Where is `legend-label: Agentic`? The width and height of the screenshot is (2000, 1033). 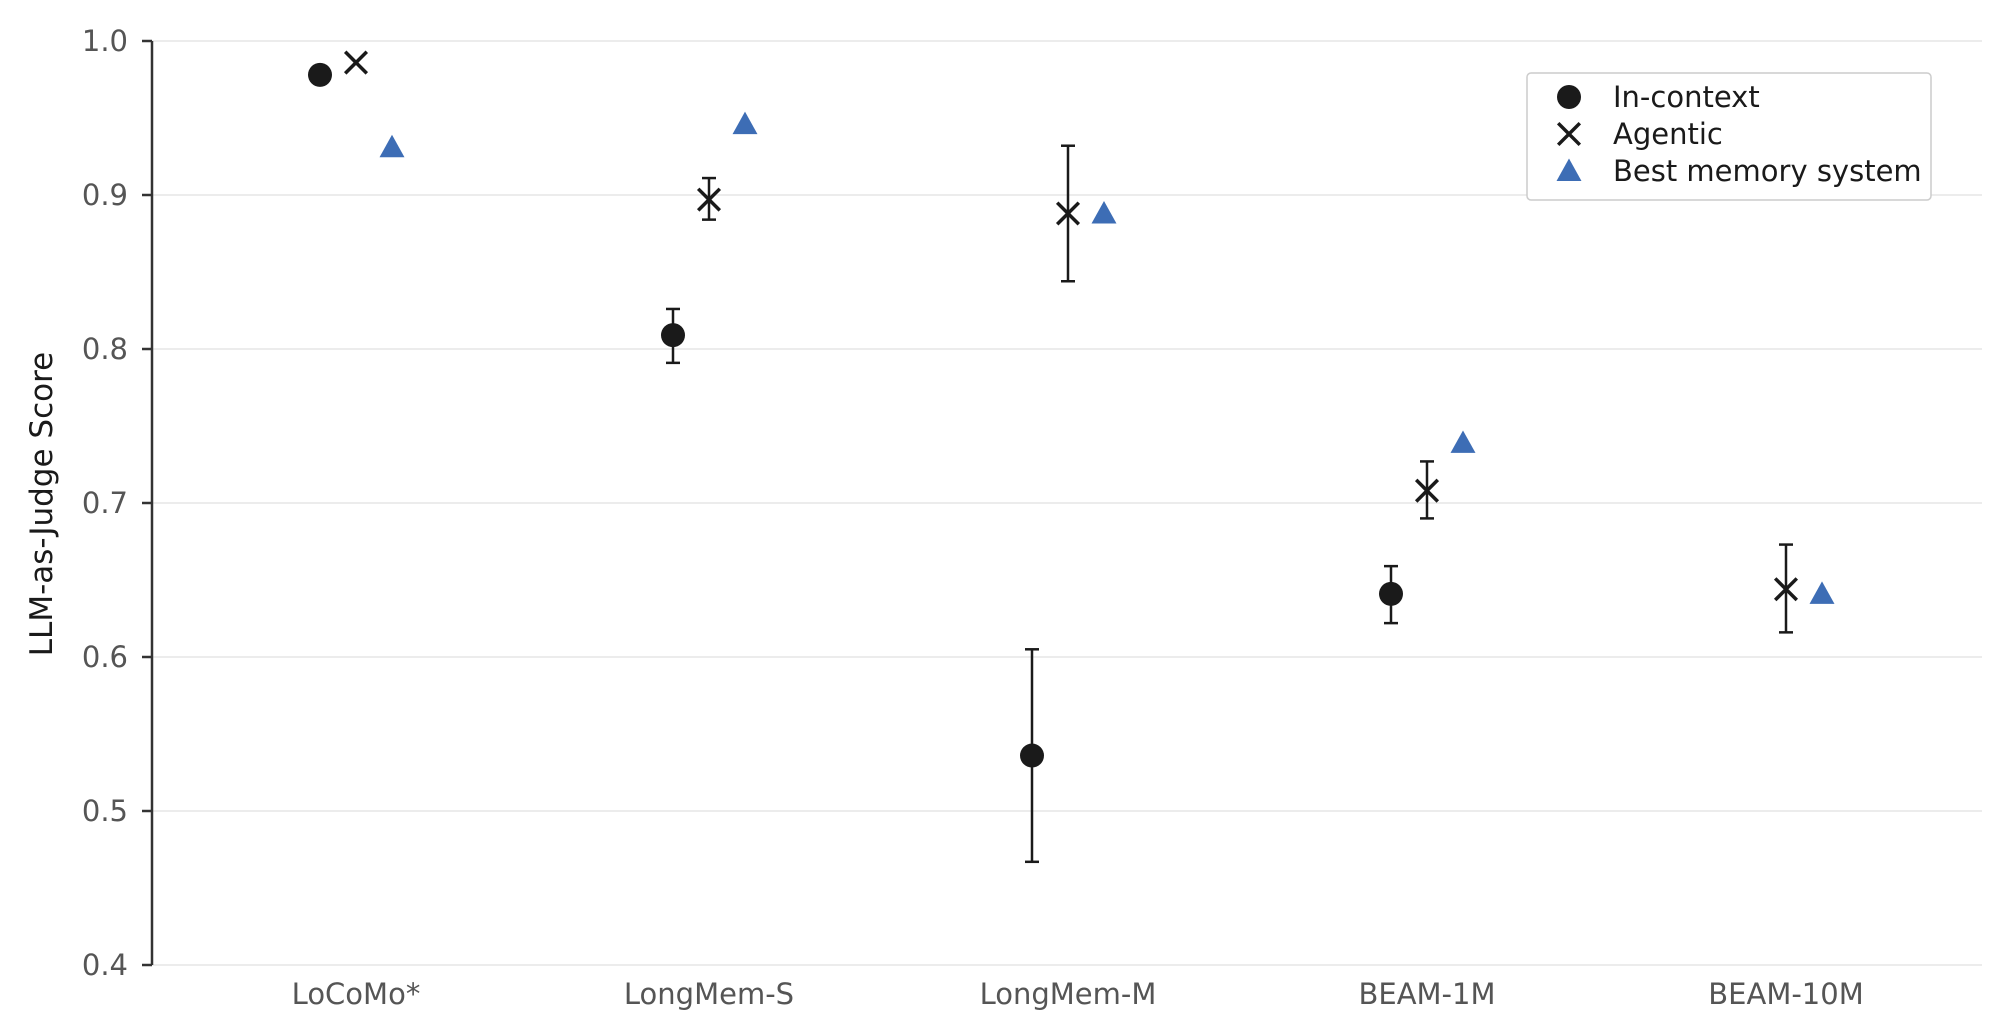 legend-label: Agentic is located at coordinates (1668, 134).